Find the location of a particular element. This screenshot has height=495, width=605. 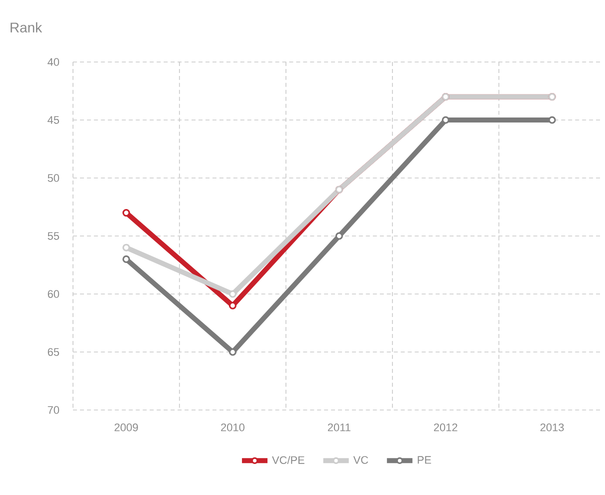

legend-label: PE is located at coordinates (425, 460).